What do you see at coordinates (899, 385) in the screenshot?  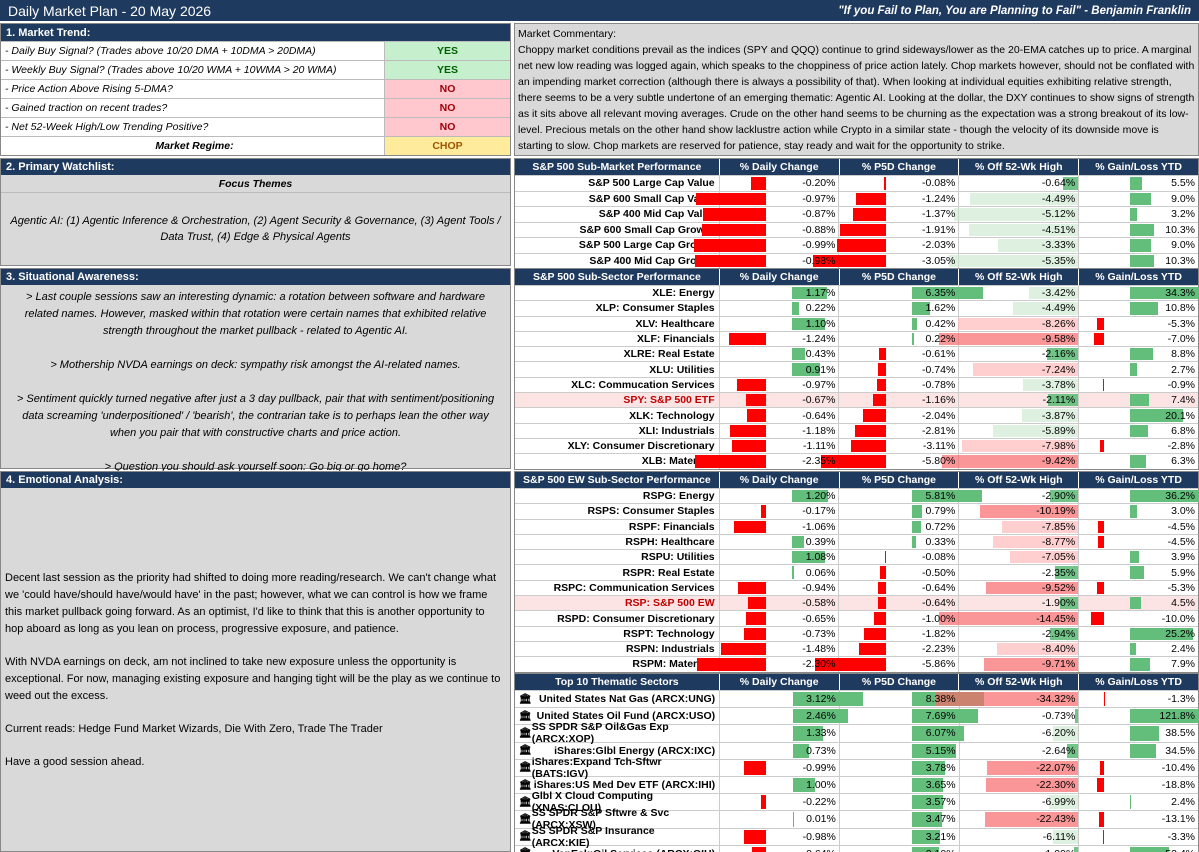 I see `value-cell: -0.78%` at bounding box center [899, 385].